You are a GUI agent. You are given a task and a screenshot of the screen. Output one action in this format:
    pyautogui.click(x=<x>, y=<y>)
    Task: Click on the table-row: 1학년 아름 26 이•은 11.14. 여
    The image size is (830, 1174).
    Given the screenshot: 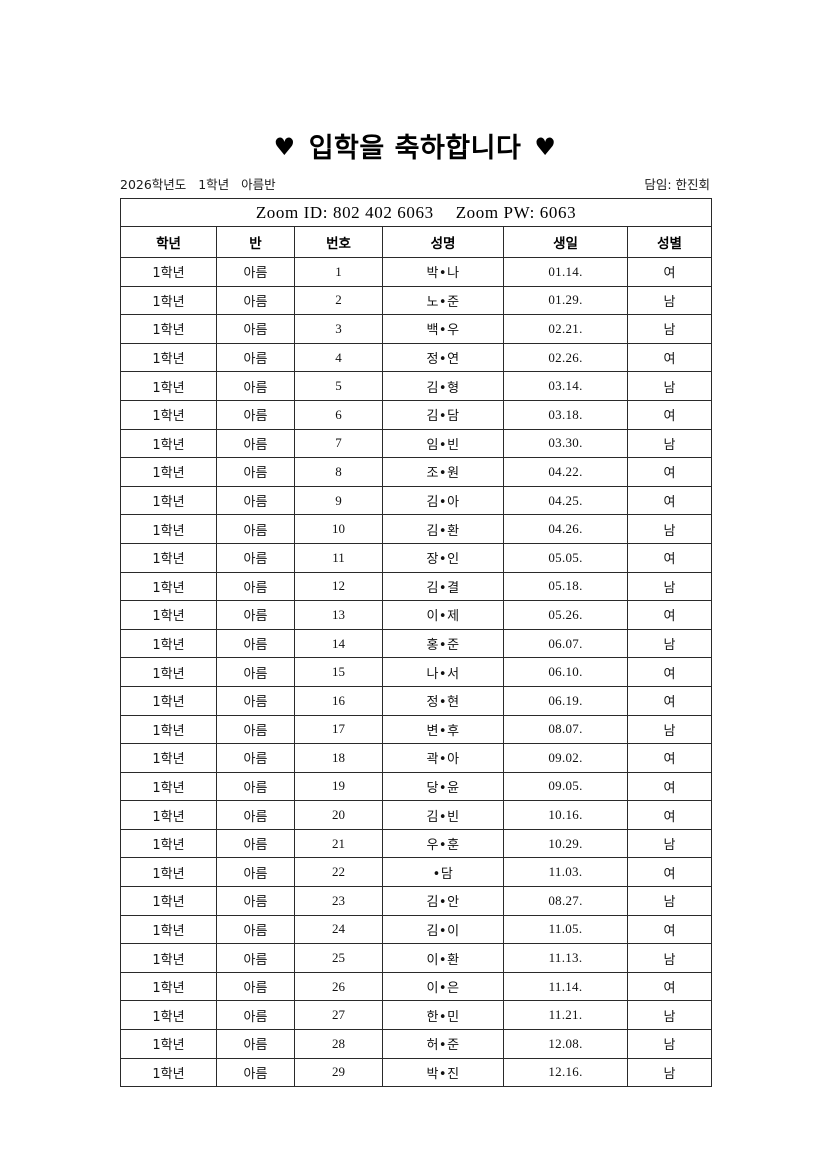 What is the action you would take?
    pyautogui.click(x=416, y=986)
    